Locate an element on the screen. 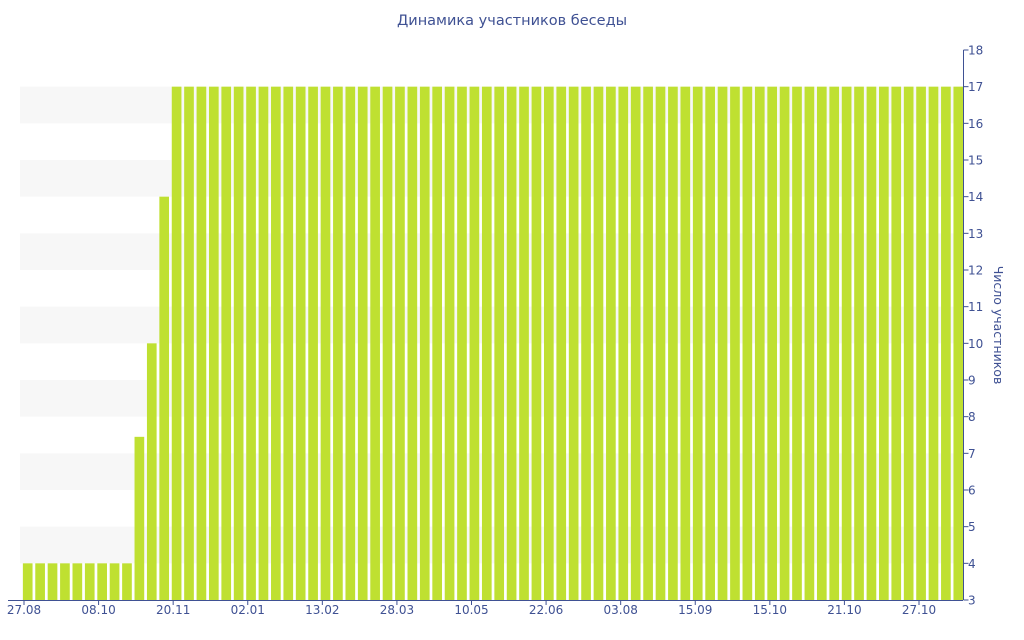 This screenshot has width=1024, height=640. y-tick-label: 11 is located at coordinates (975, 307).